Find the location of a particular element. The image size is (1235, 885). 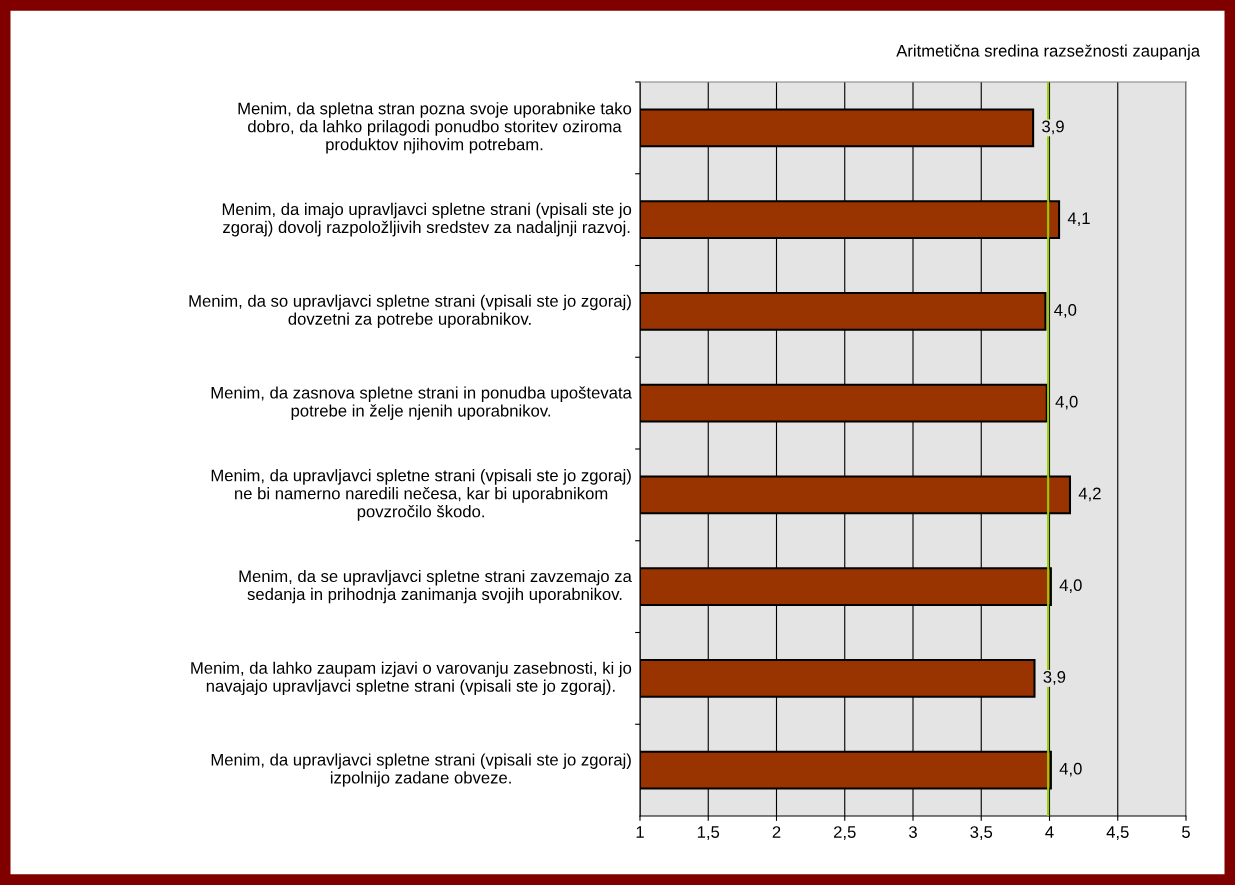

x-tick-label: 1 is located at coordinates (640, 832).